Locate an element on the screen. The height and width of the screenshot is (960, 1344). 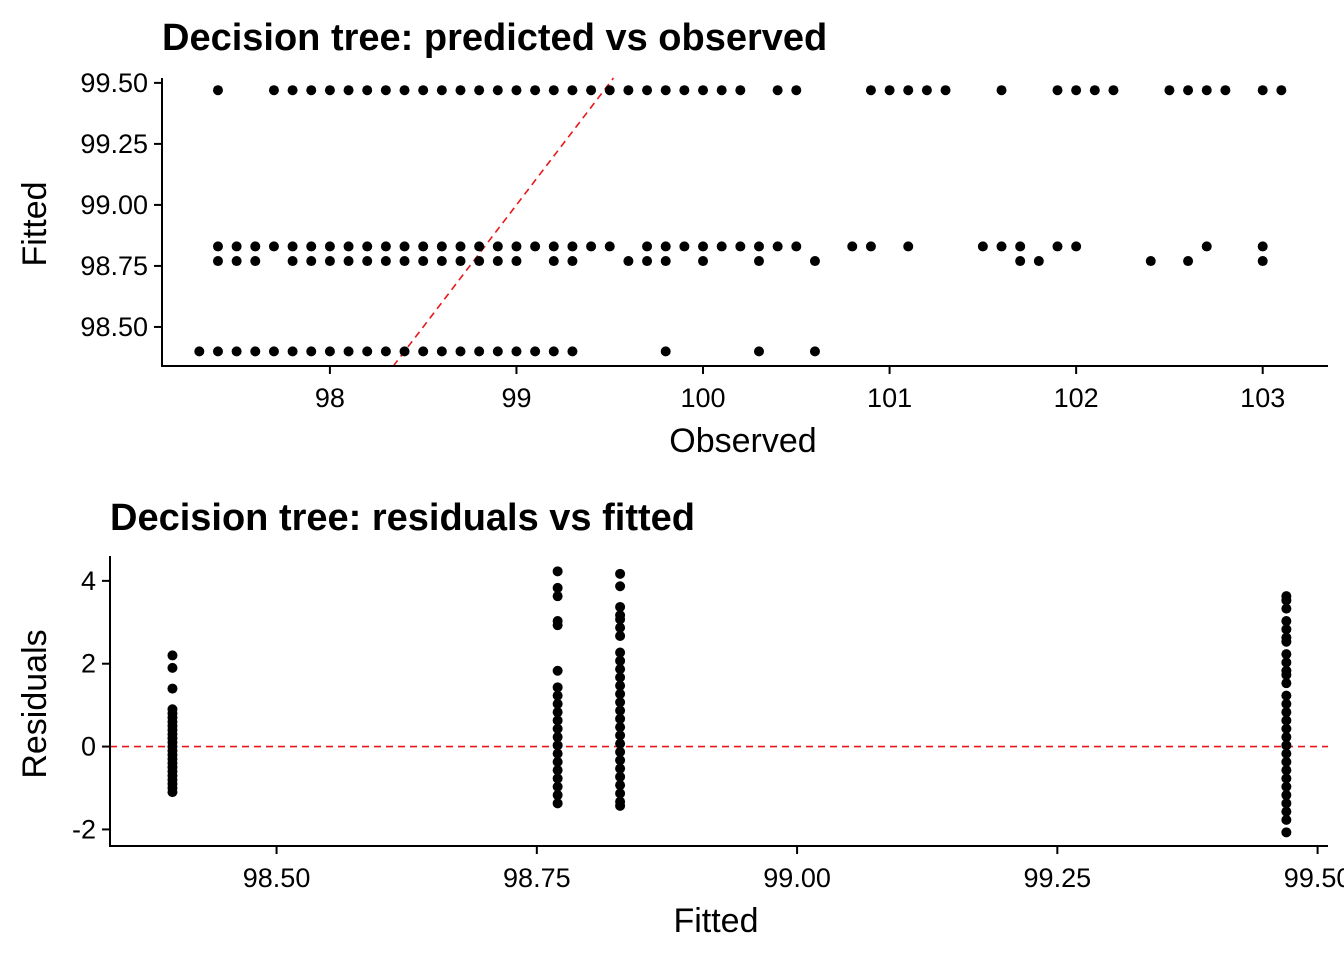
panel1-y-tick-label: 99.00 is located at coordinates (114, 205).